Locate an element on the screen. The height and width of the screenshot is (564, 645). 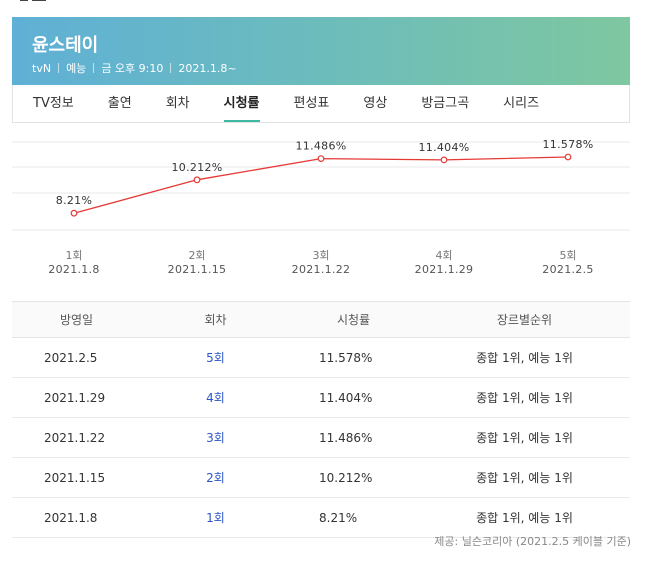
cell-rating: 11.486% is located at coordinates (354, 437).